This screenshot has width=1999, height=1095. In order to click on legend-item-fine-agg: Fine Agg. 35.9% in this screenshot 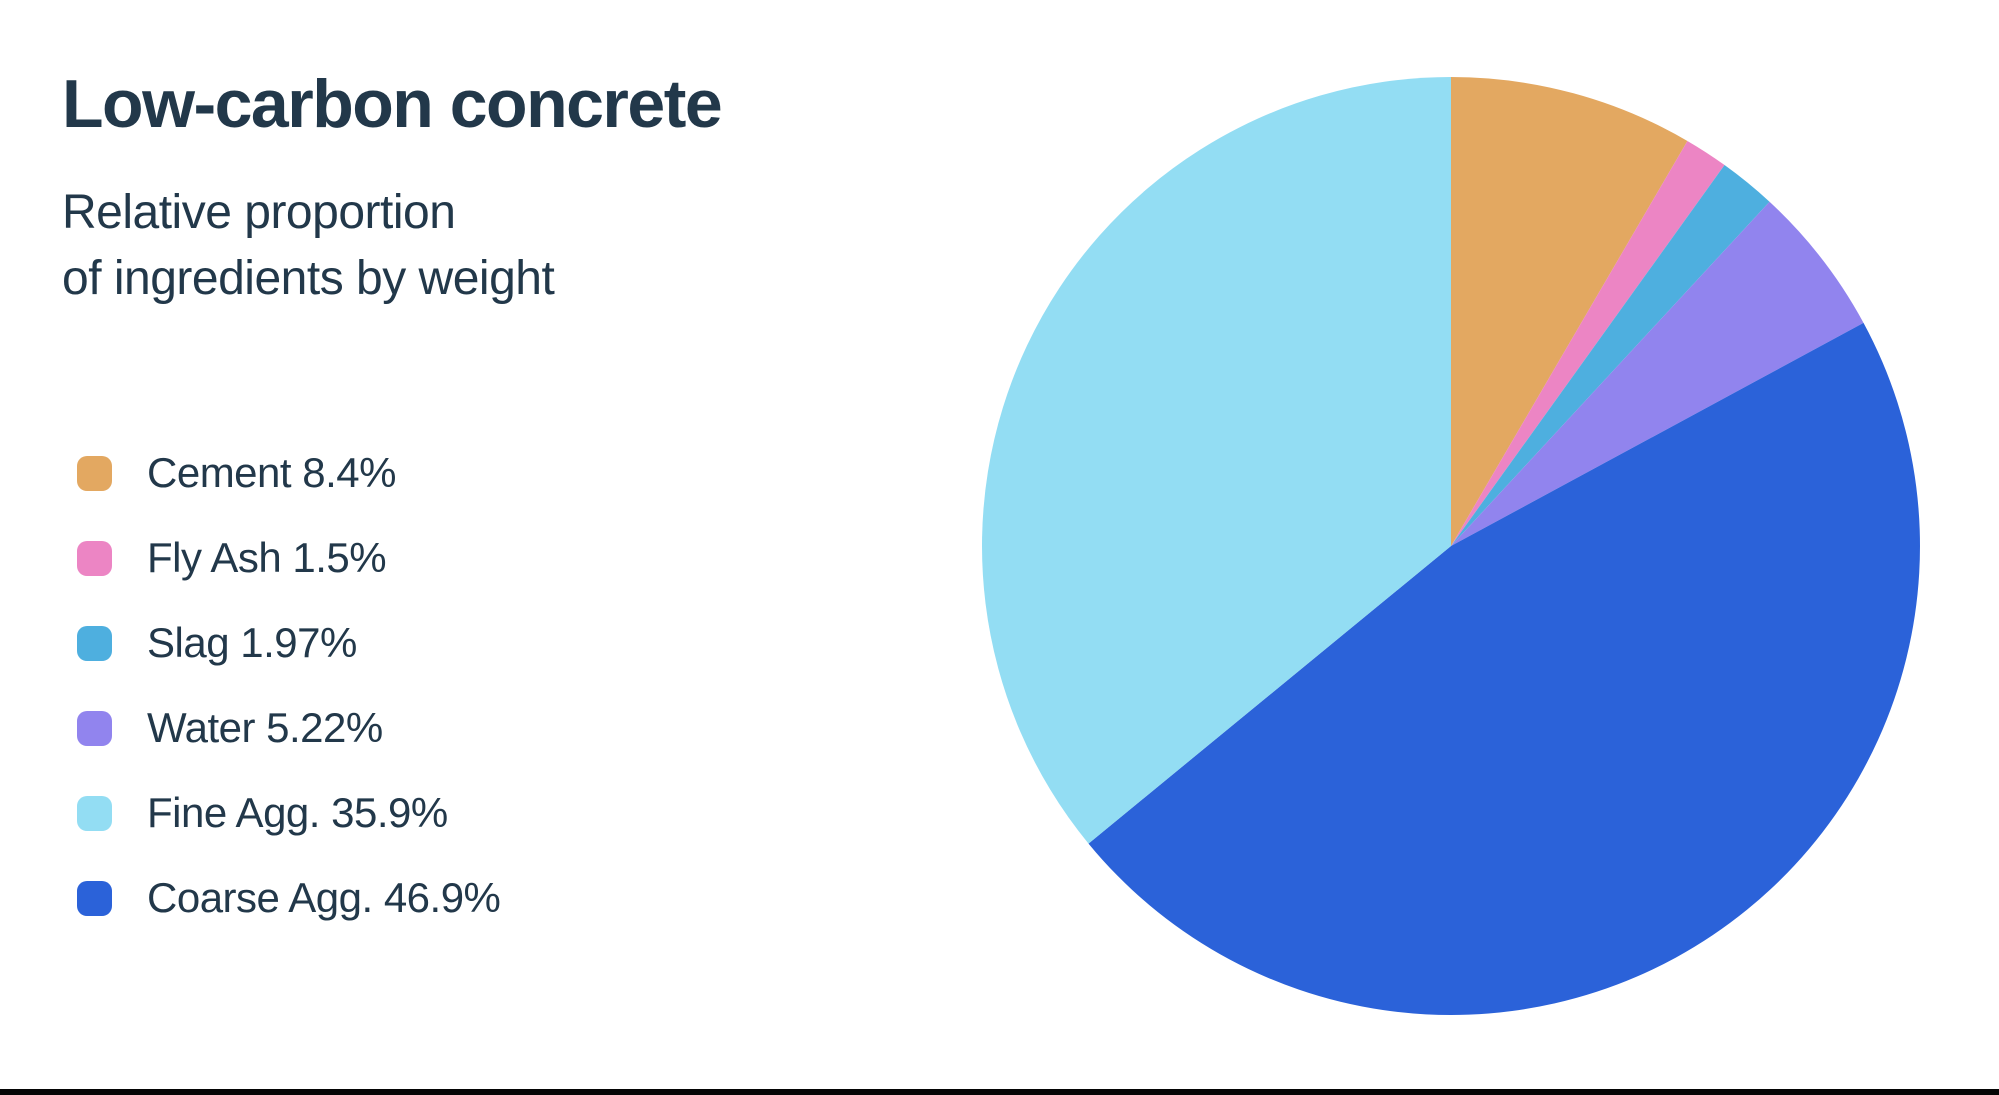, I will do `click(288, 812)`.